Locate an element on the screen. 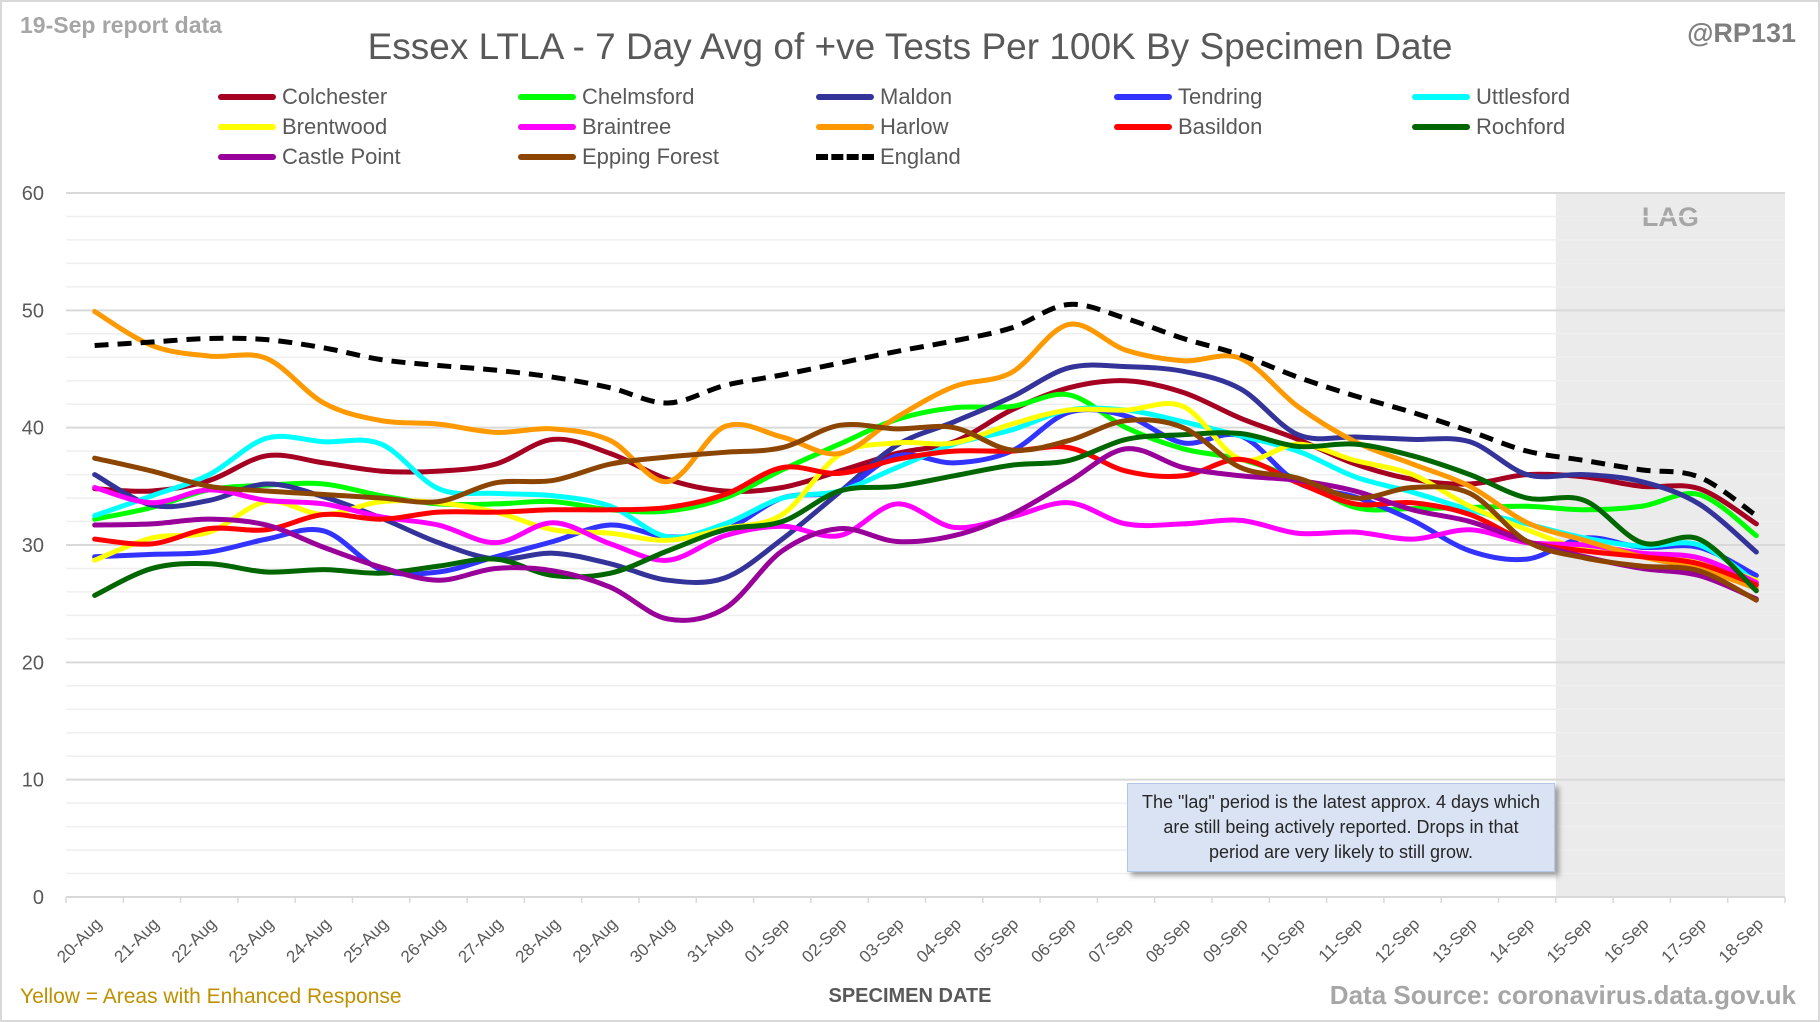 Image resolution: width=1820 pixels, height=1022 pixels. legend-item: Uttlesford is located at coordinates (1491, 97).